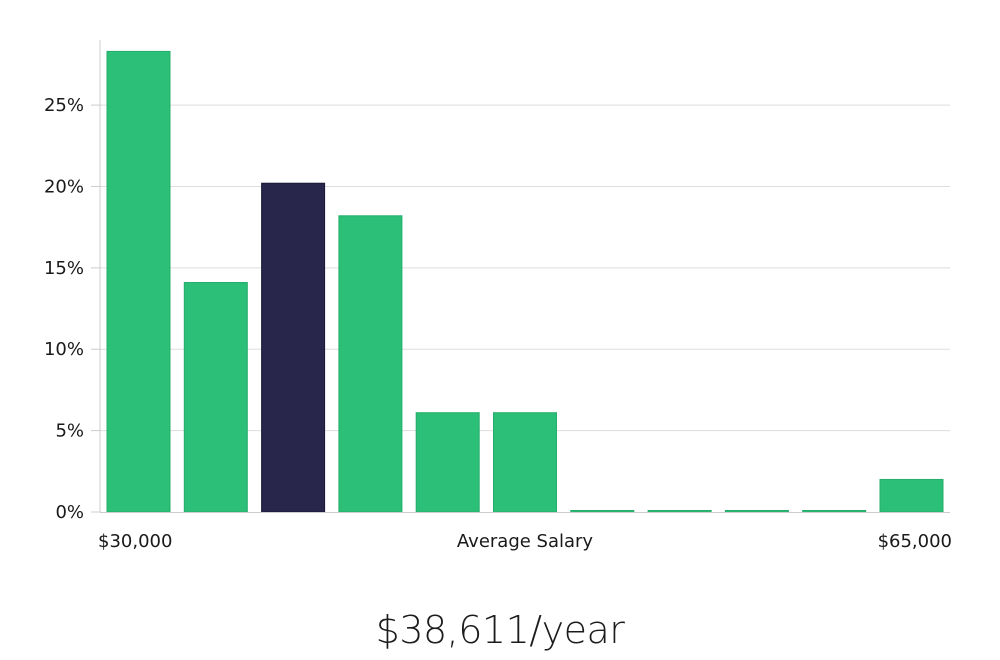 Image resolution: width=1000 pixels, height=660 pixels. What do you see at coordinates (500, 630) in the screenshot?
I see `average-salary-value: $38,611/year` at bounding box center [500, 630].